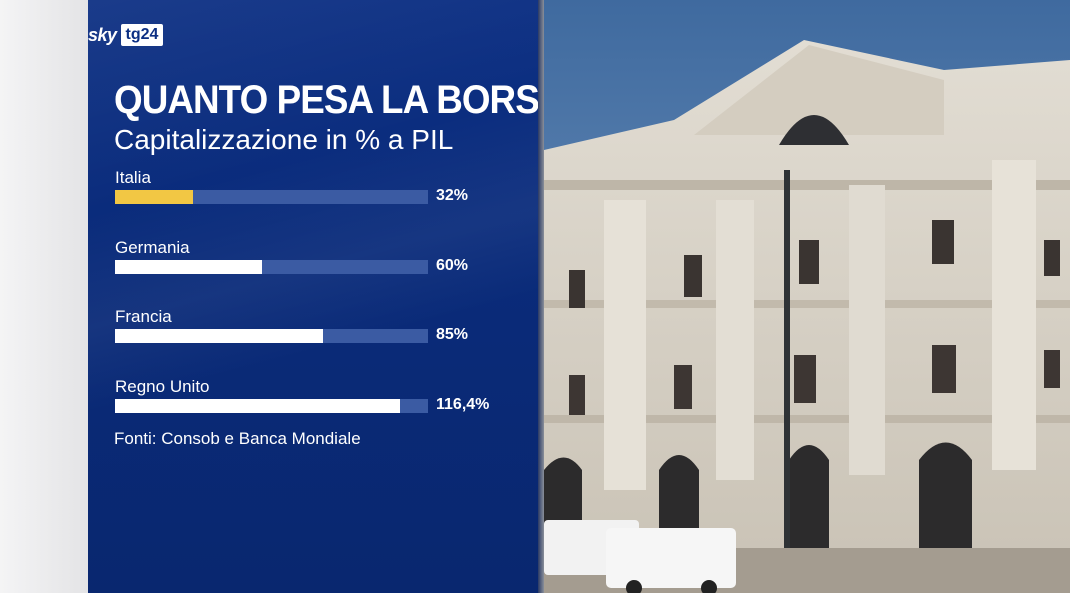  Describe the element at coordinates (219, 336) in the screenshot. I see `bar-francia` at that location.